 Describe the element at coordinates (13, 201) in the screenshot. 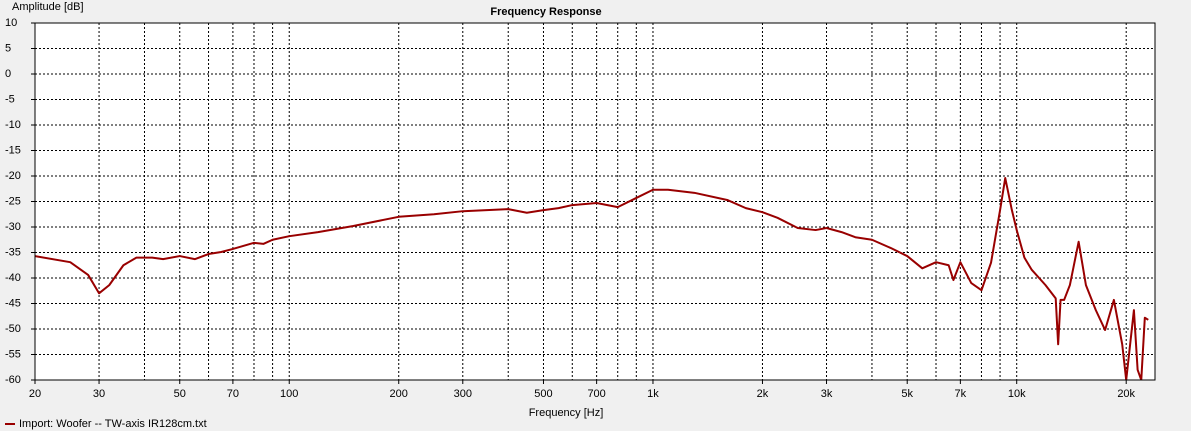

I see `y-tick-label: -25` at that location.